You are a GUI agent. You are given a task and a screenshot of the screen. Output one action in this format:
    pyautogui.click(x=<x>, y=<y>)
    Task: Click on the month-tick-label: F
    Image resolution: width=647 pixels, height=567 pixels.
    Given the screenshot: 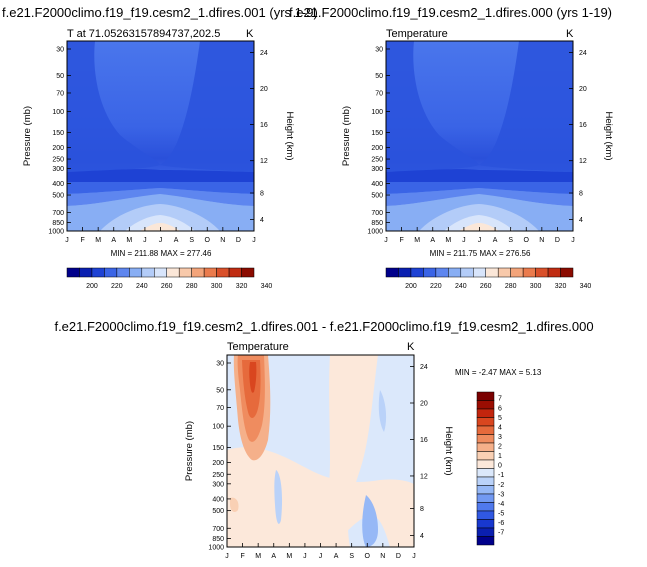 What is the action you would take?
    pyautogui.click(x=401, y=240)
    